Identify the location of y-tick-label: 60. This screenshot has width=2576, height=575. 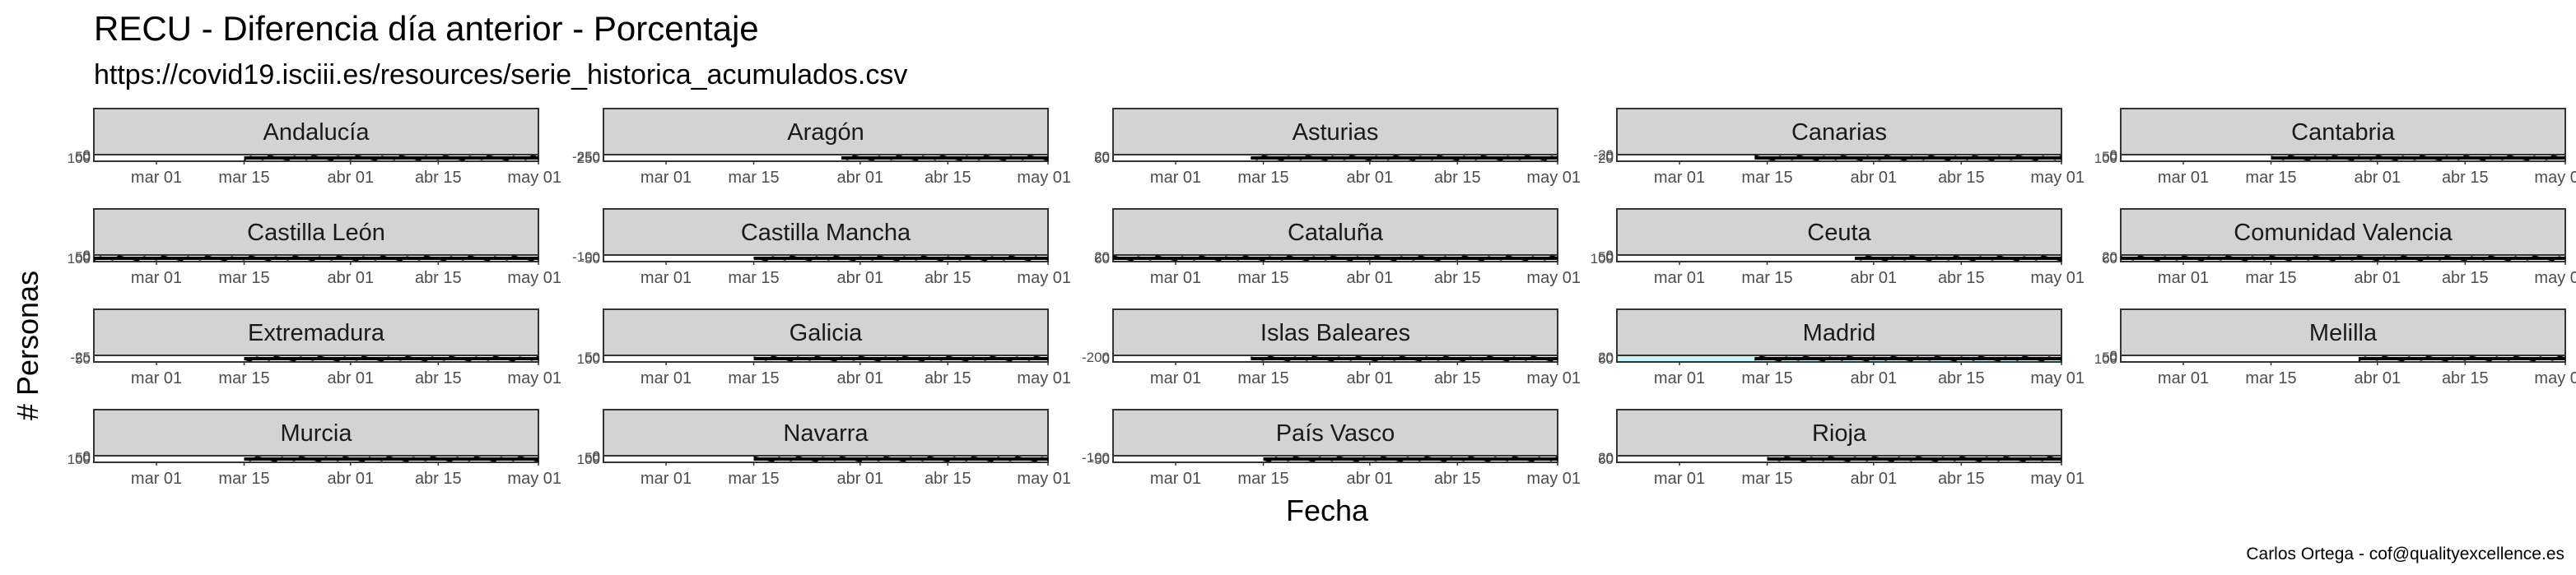
(1102, 259).